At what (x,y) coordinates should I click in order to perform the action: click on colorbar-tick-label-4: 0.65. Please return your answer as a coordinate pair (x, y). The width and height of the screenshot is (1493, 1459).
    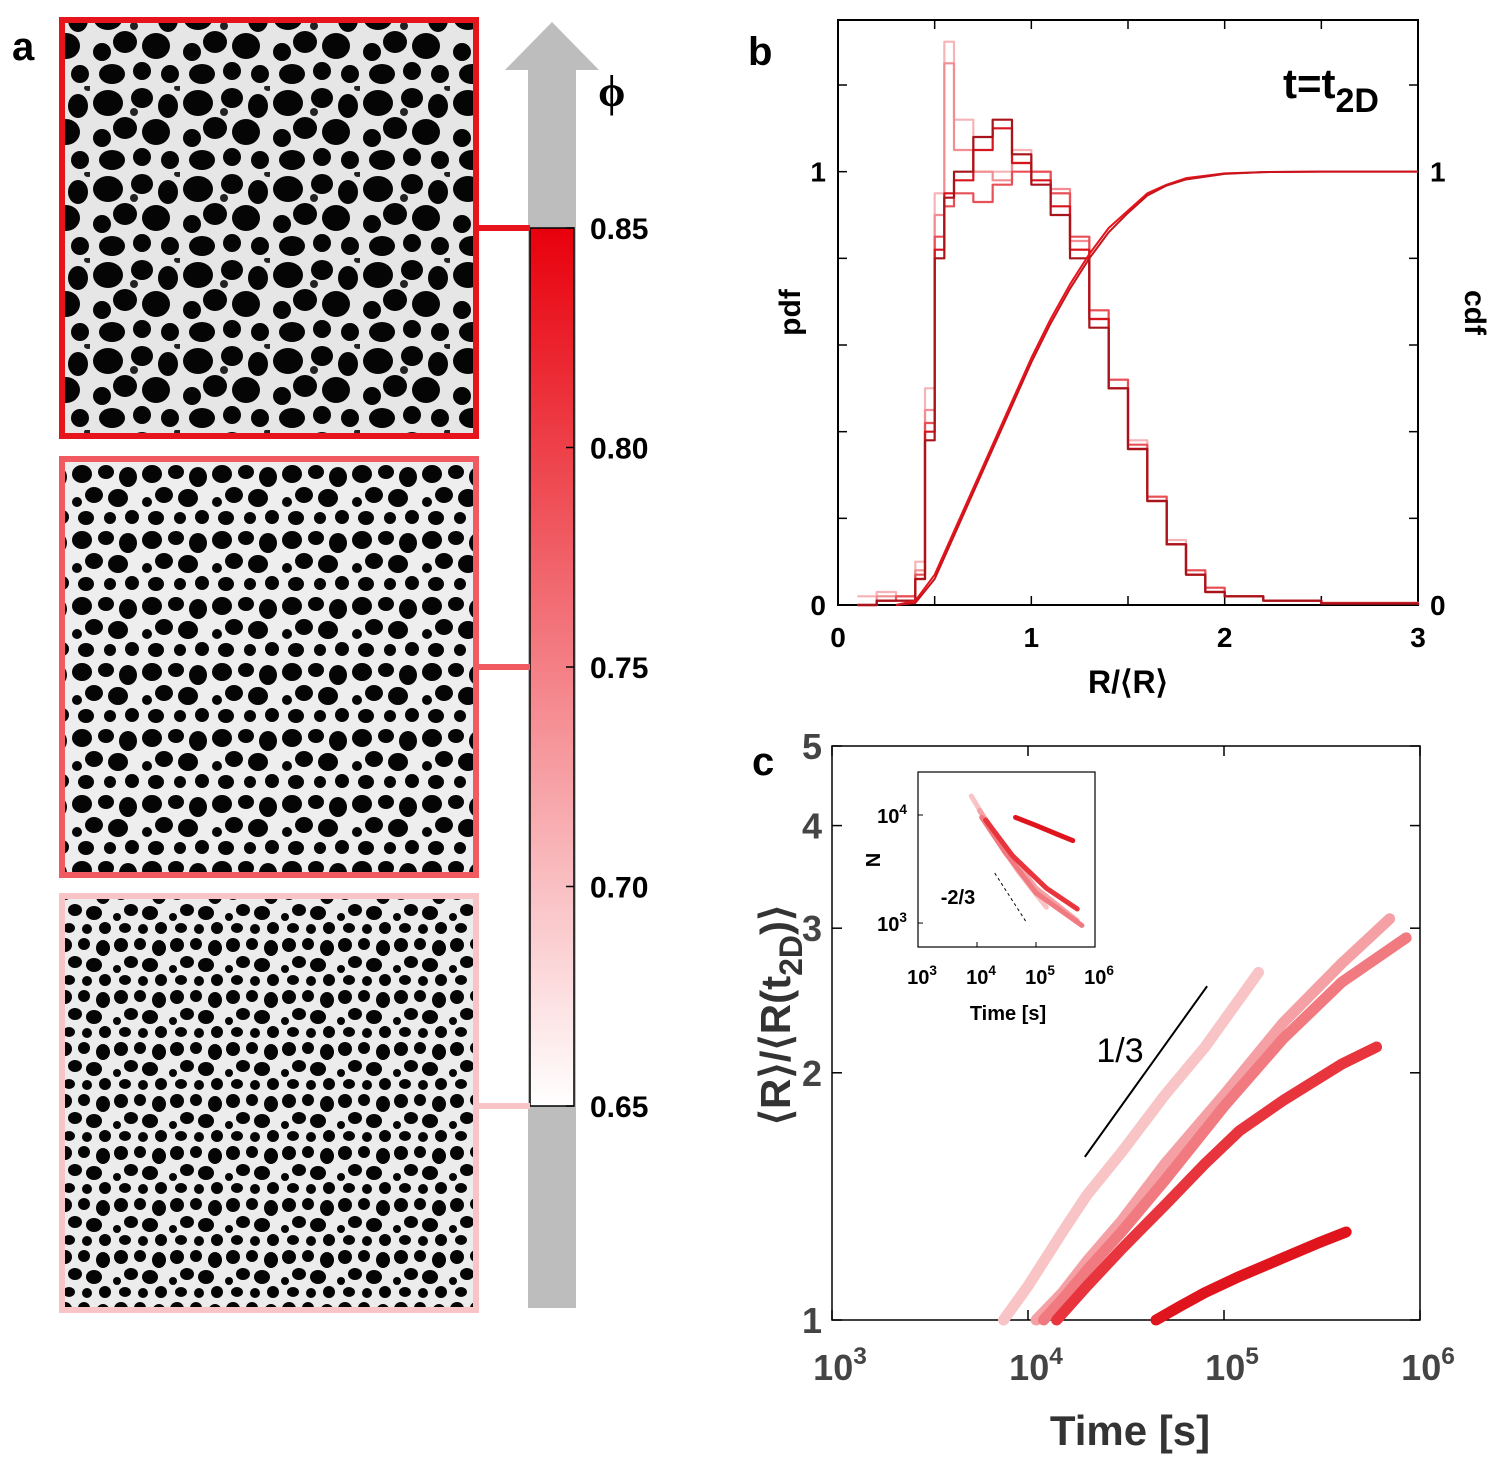
    Looking at the image, I should click on (619, 1107).